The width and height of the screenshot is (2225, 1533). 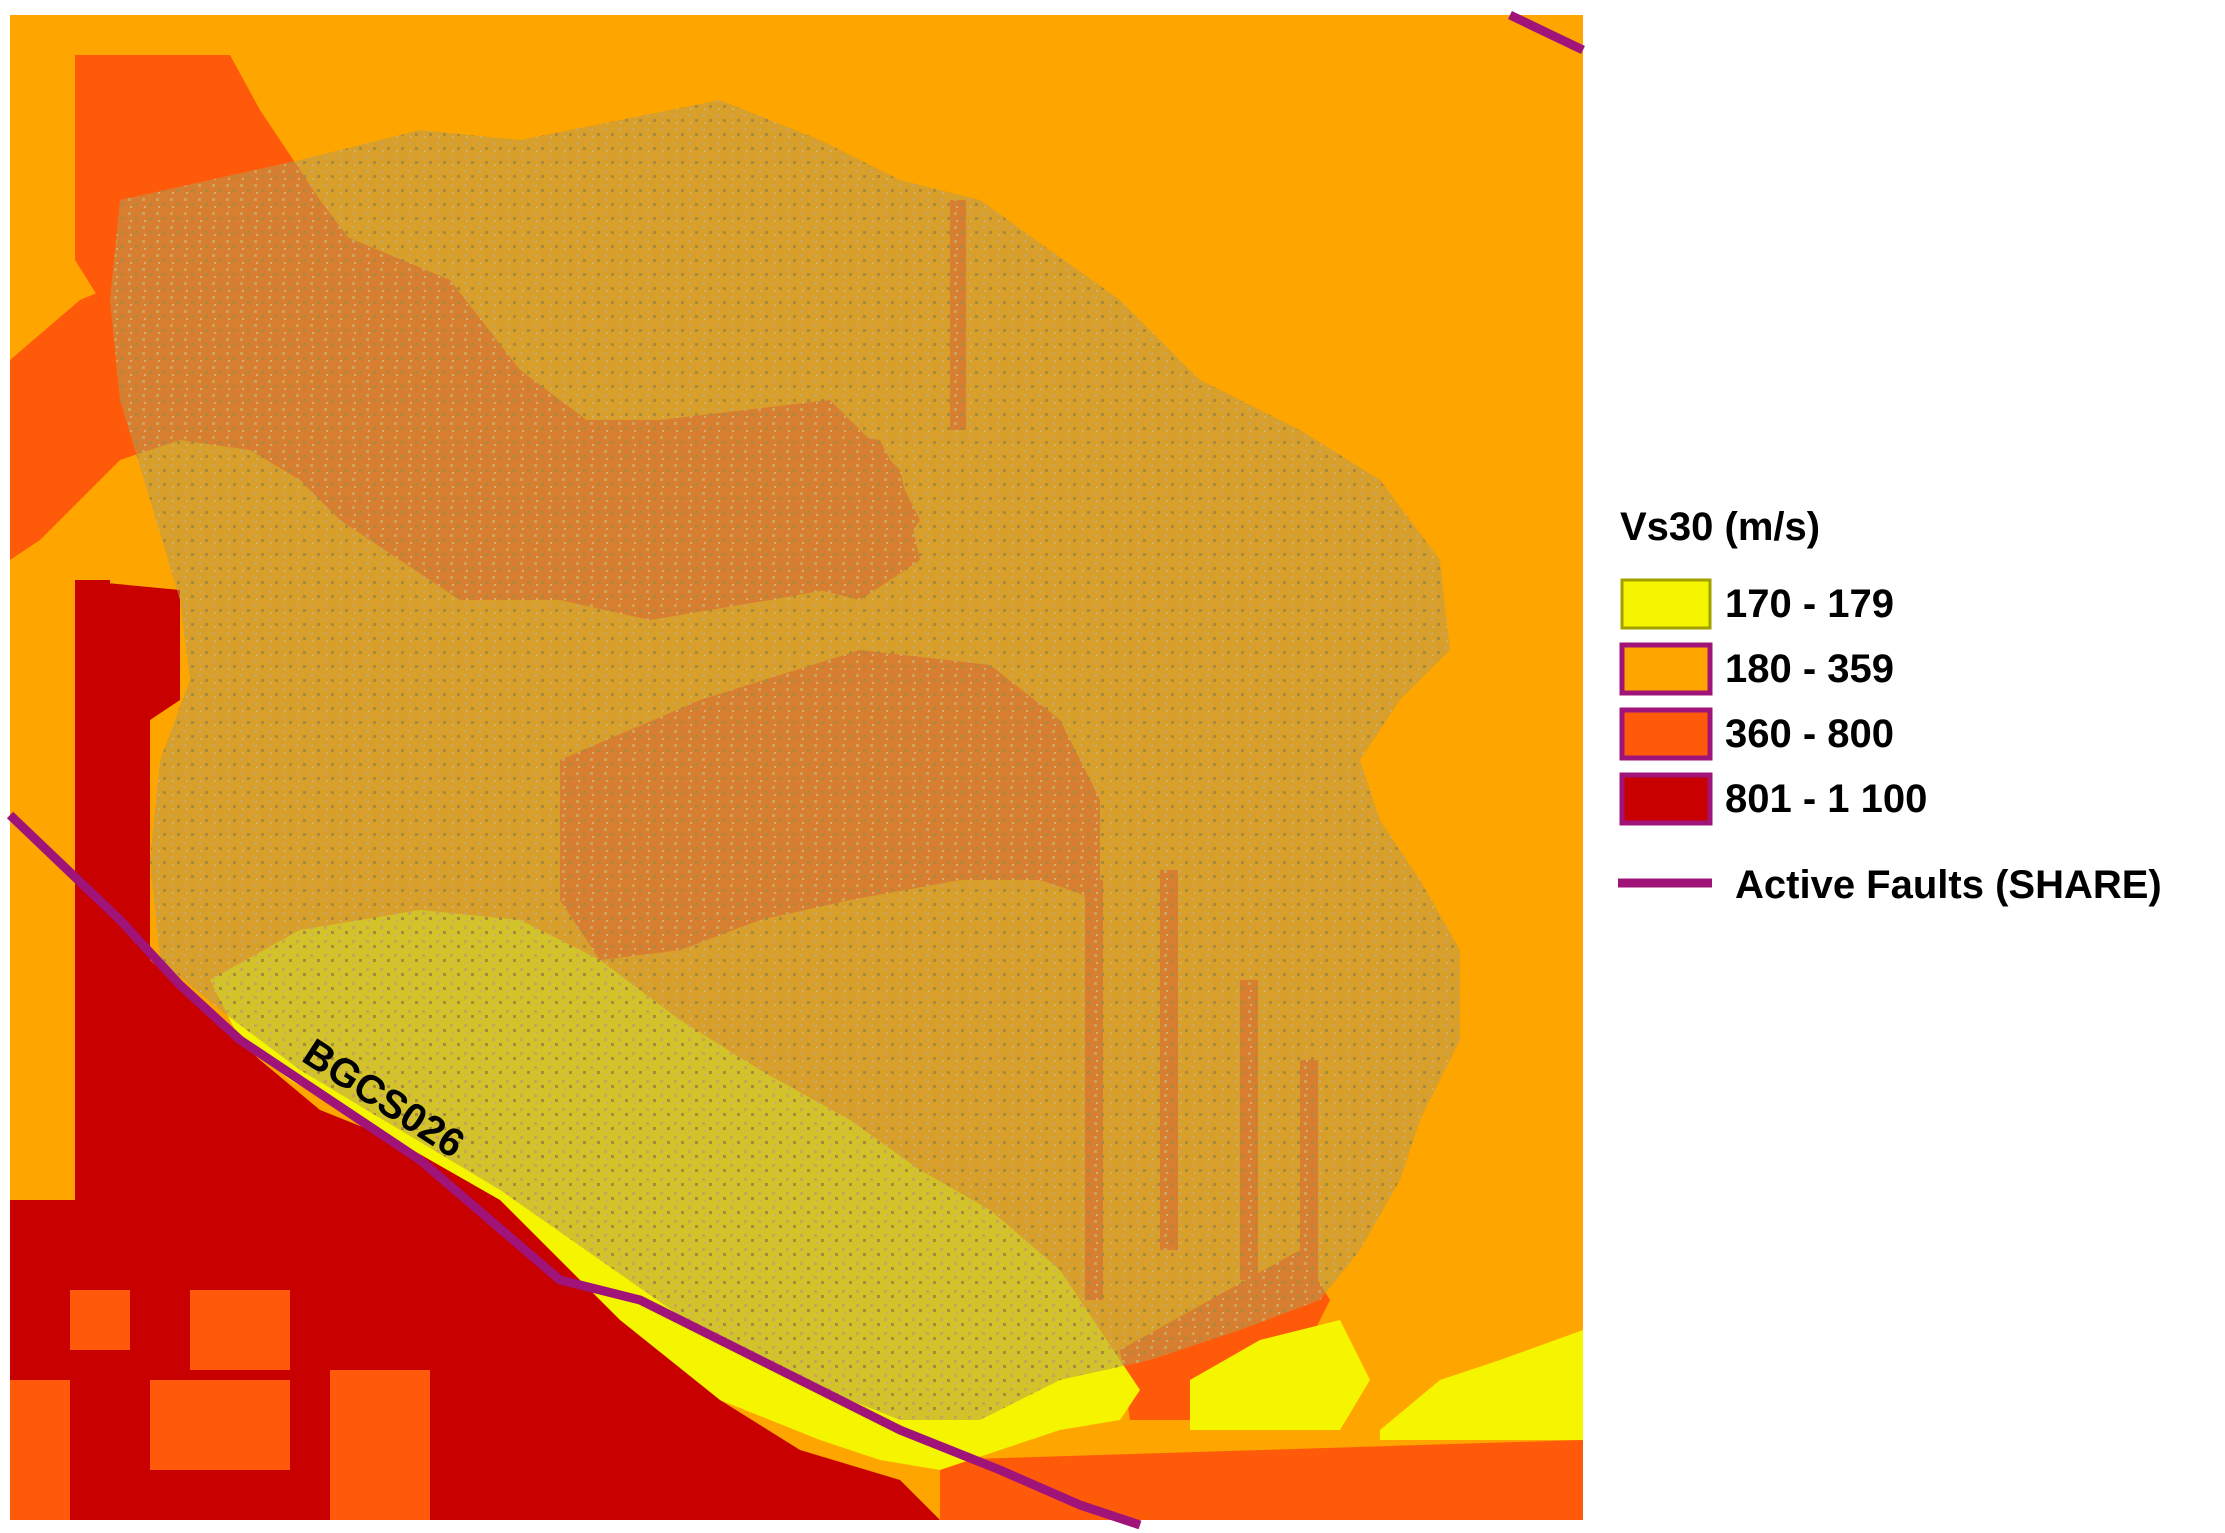 I want to click on active-fault-line-northeast, so click(x=1546, y=32).